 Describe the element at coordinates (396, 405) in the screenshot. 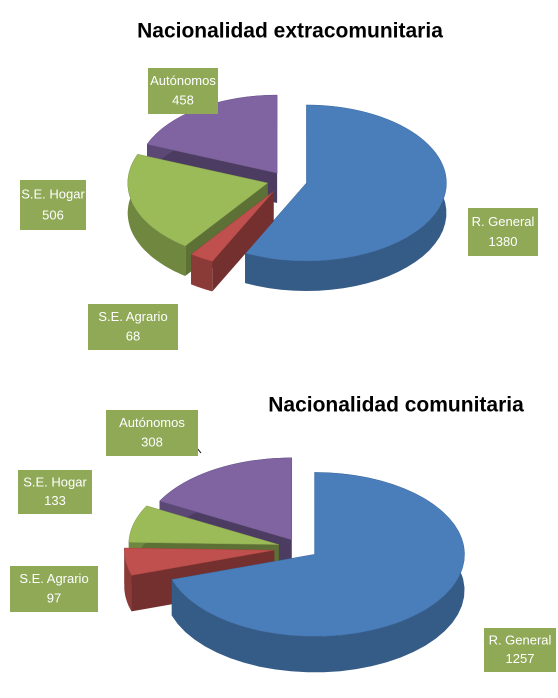

I see `chart-title: Nacionalidad comunitaria` at that location.